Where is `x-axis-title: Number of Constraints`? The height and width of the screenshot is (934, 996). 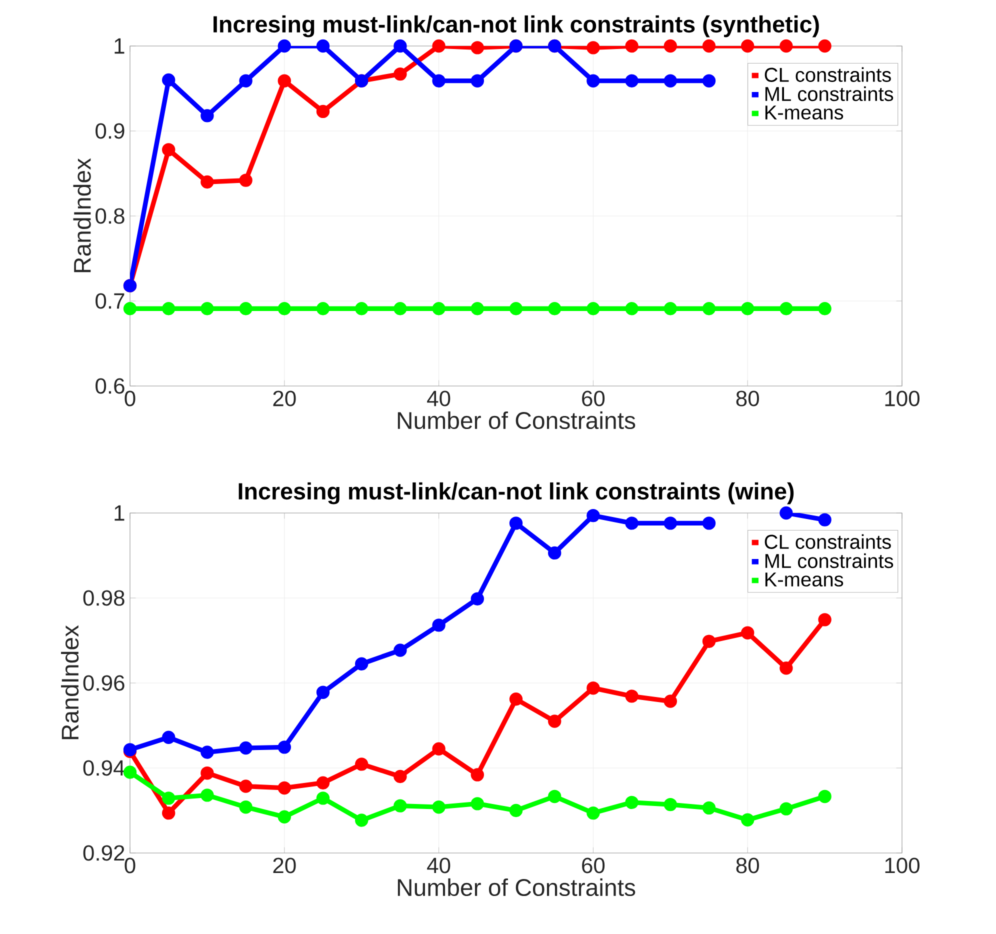
x-axis-title: Number of Constraints is located at coordinates (517, 887).